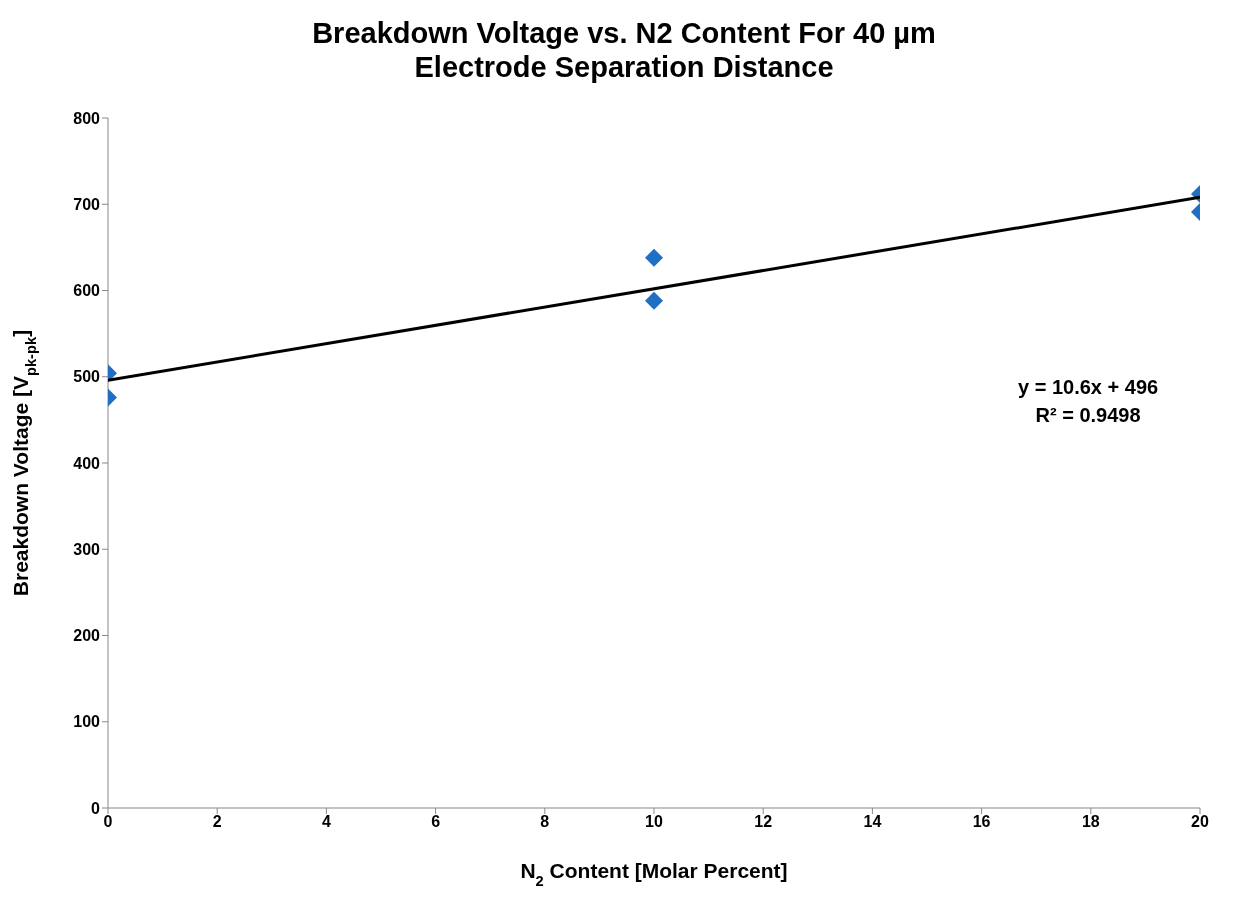 This screenshot has height=905, width=1248. Describe the element at coordinates (981, 822) in the screenshot. I see `x-tick-label: 16` at that location.